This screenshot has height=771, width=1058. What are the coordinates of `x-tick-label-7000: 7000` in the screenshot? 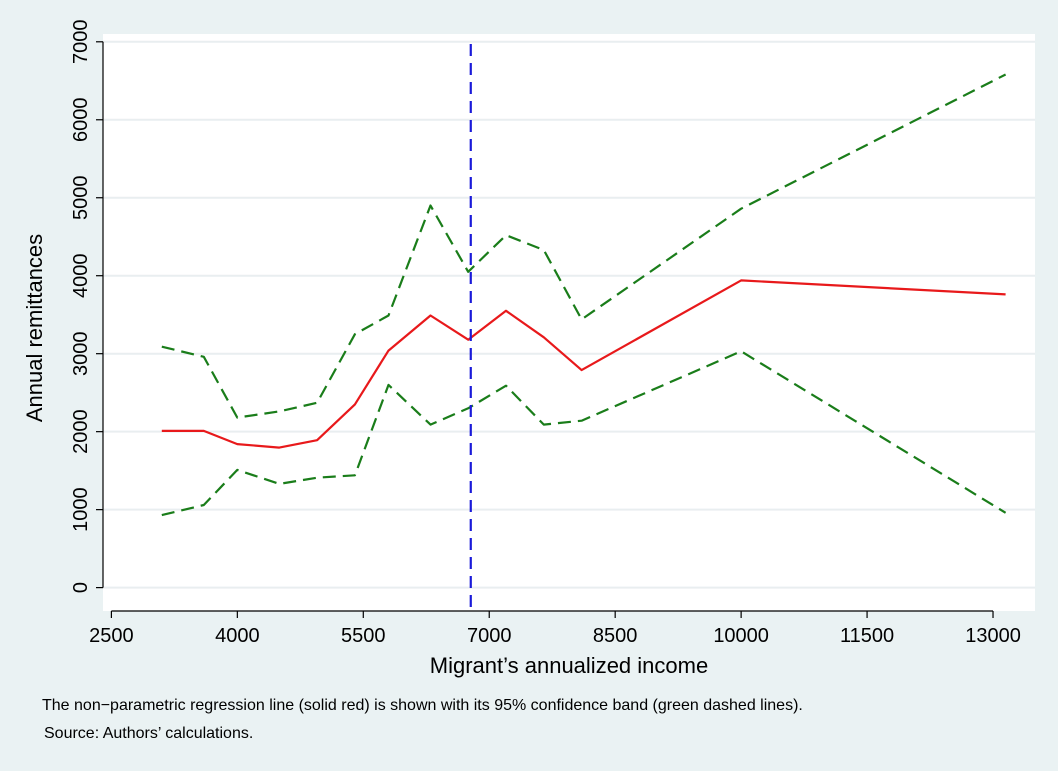 It's located at (489, 636).